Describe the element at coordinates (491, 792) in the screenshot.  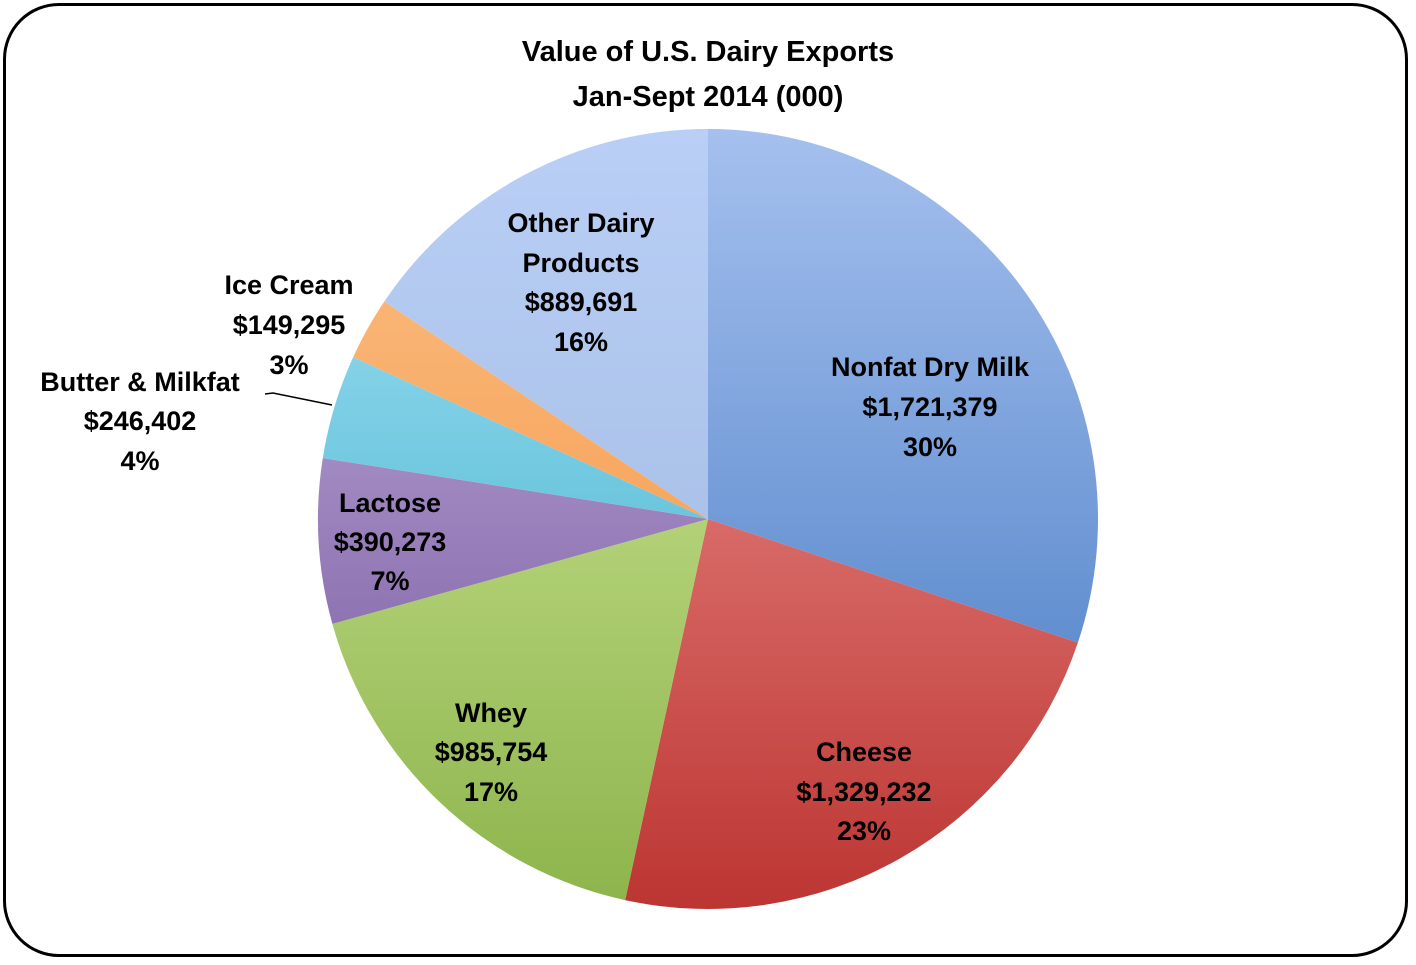
I see `slice-label-whey-percent: 17%` at that location.